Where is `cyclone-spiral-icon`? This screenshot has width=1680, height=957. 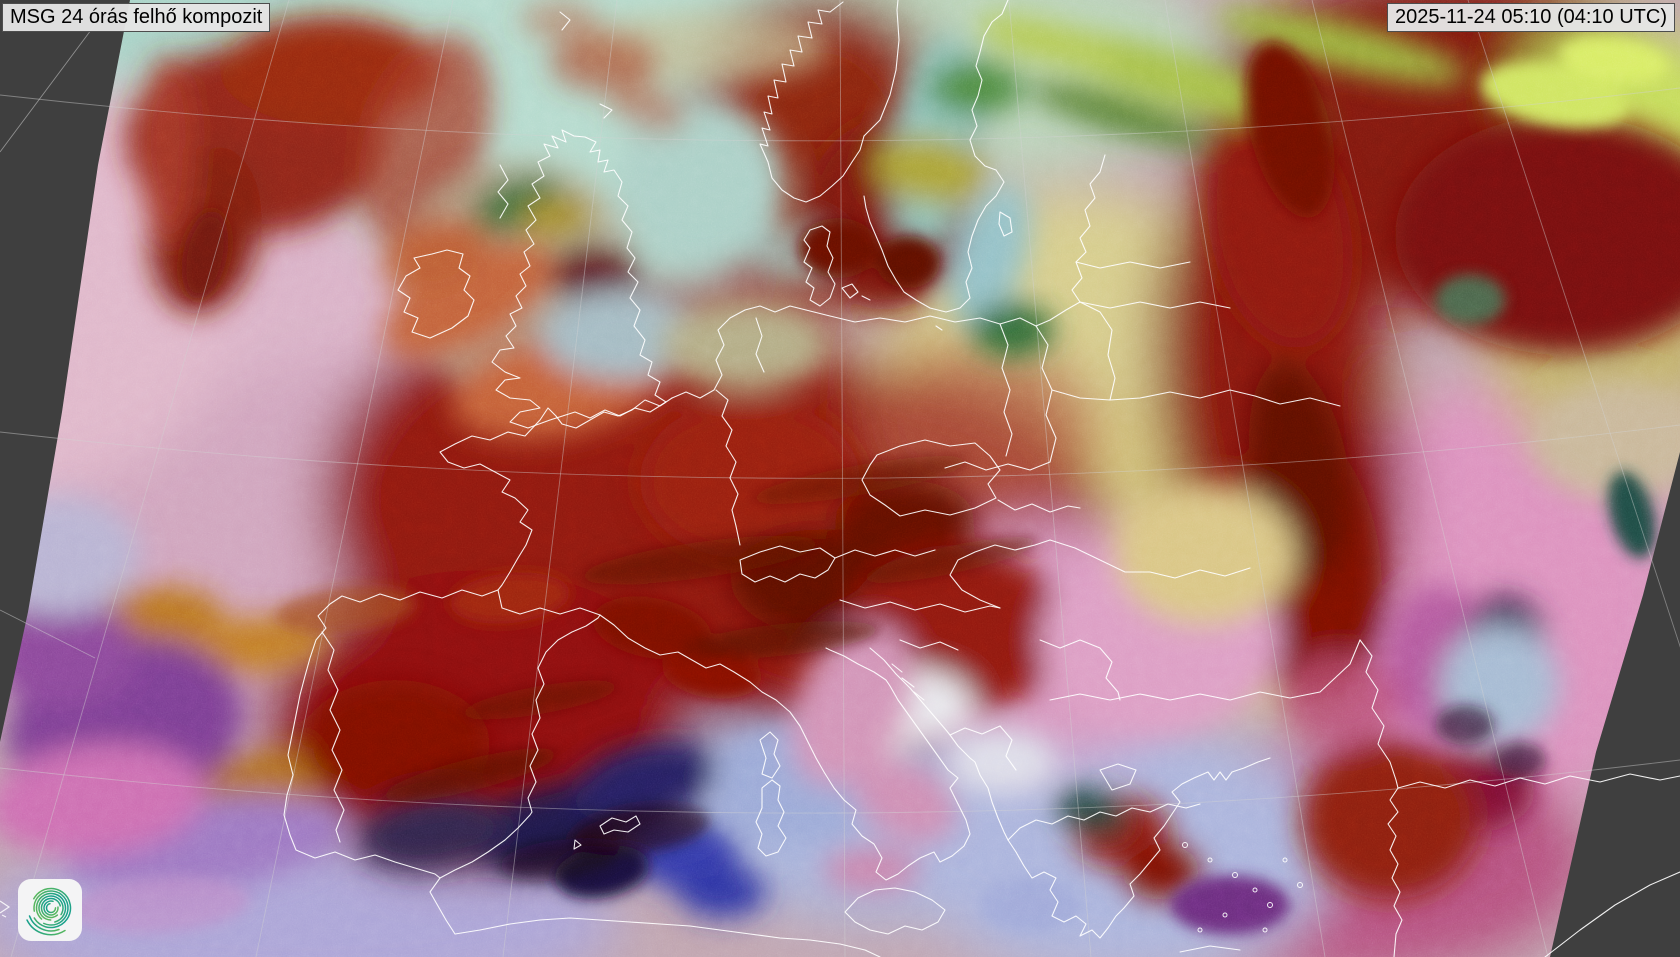
cyclone-spiral-icon is located at coordinates (49, 911).